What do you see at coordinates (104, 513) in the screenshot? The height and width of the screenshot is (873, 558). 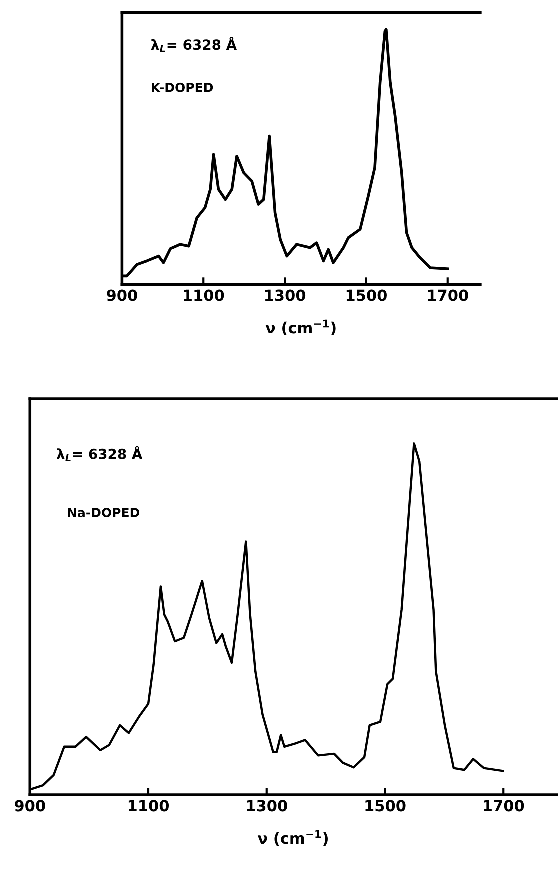 I see `annotation: Na-DOPED` at bounding box center [104, 513].